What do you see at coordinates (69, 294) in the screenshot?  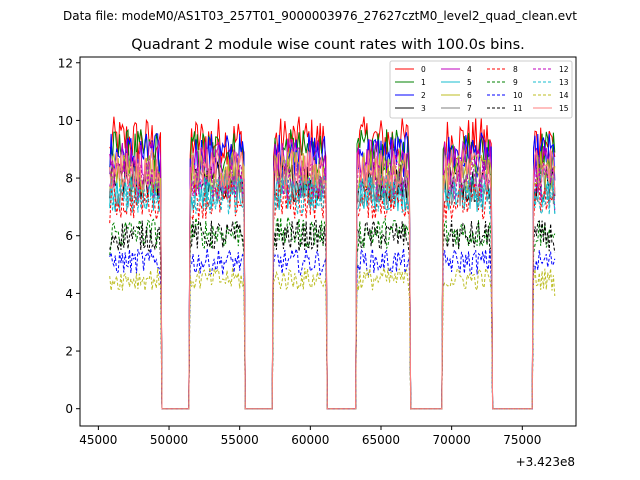 I see `y-tick-label: 4` at bounding box center [69, 294].